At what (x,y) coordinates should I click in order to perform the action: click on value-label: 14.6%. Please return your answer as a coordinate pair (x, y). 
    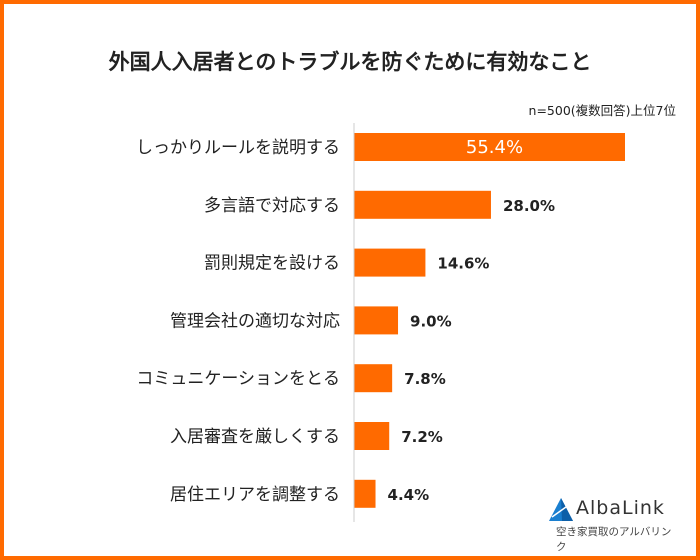
    Looking at the image, I should click on (463, 264).